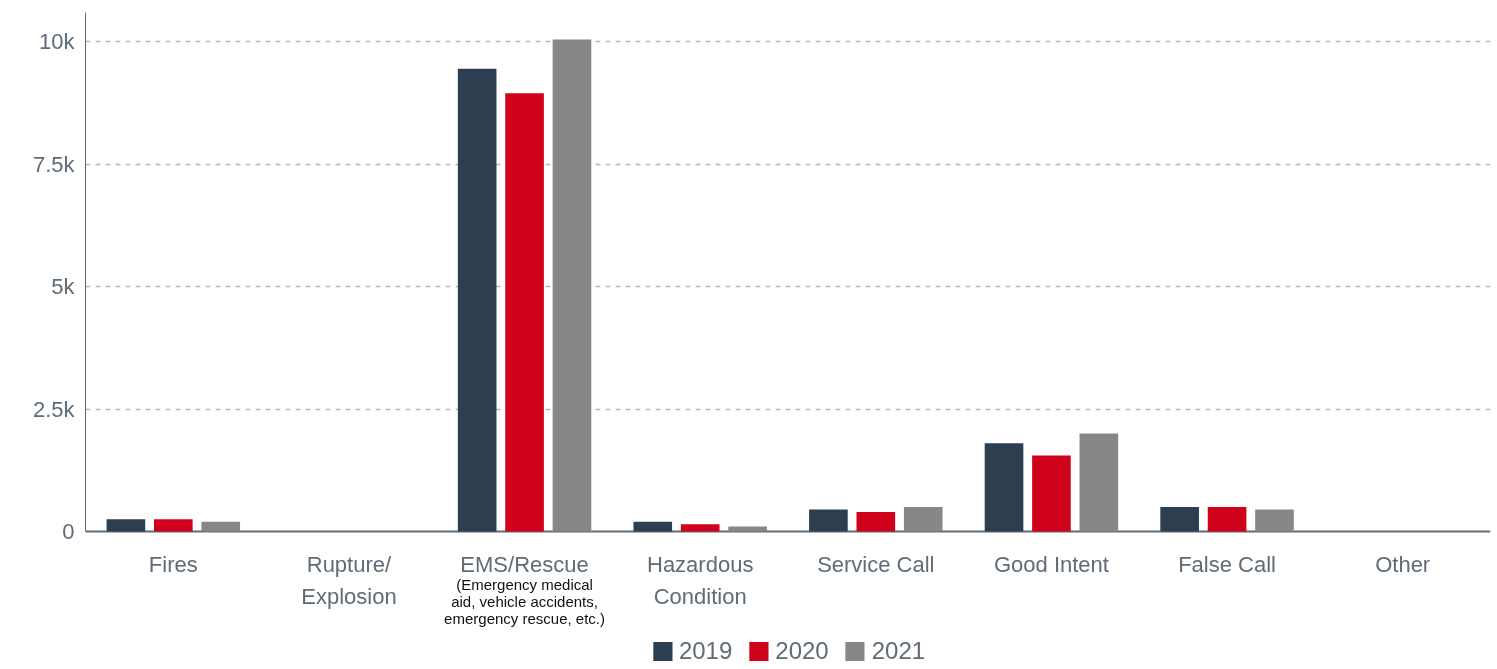  What do you see at coordinates (1403, 564) in the screenshot?
I see `x-tick-label: Other` at bounding box center [1403, 564].